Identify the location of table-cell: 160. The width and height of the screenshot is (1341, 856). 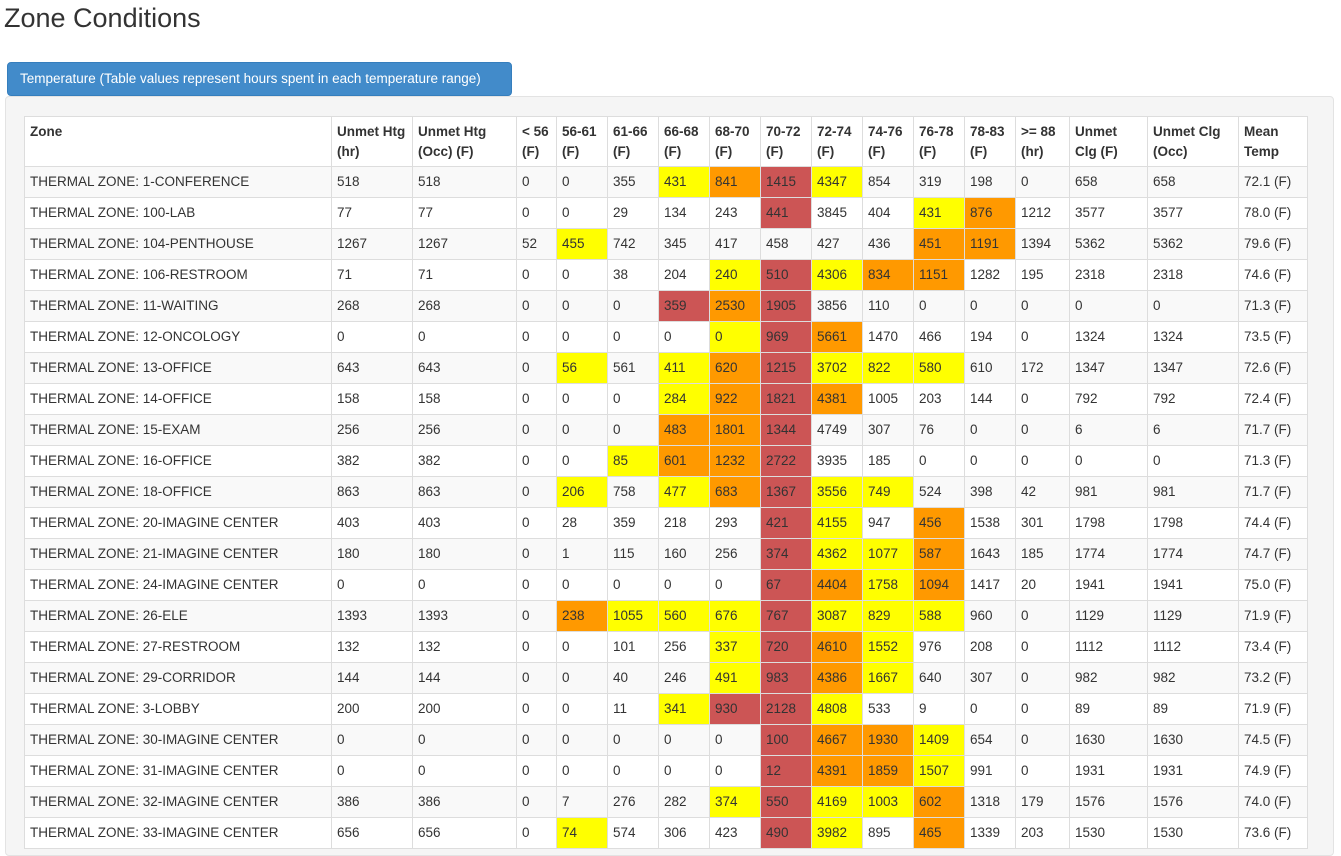
(684, 554).